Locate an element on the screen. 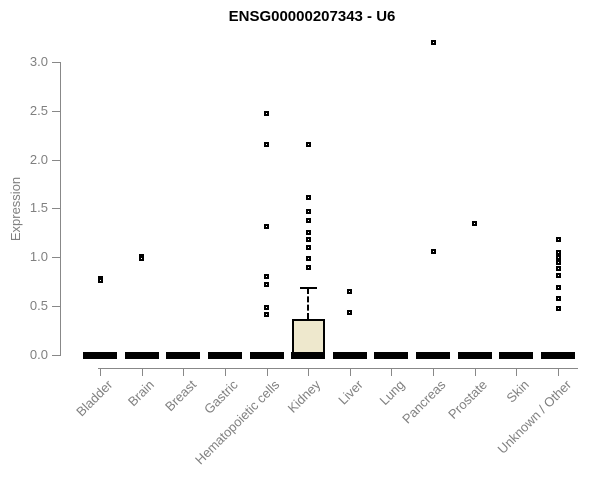  x-axis-tick-label: Bladder is located at coordinates (94, 398).